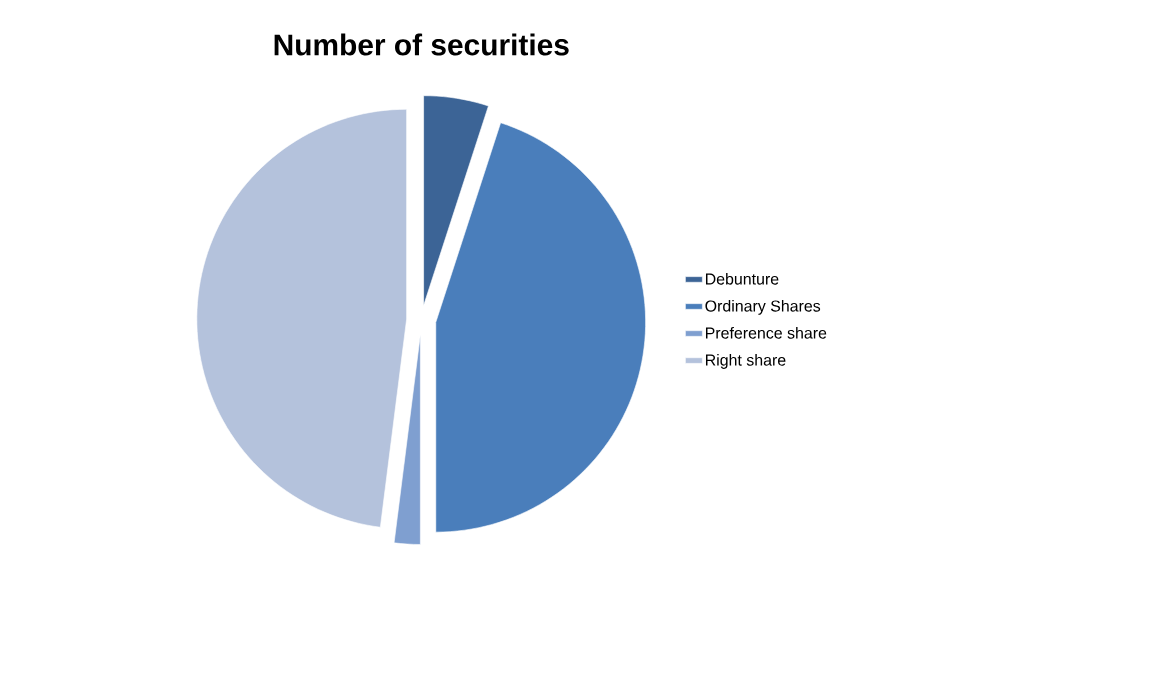  What do you see at coordinates (421, 44) in the screenshot?
I see `chart-title: Number of securities` at bounding box center [421, 44].